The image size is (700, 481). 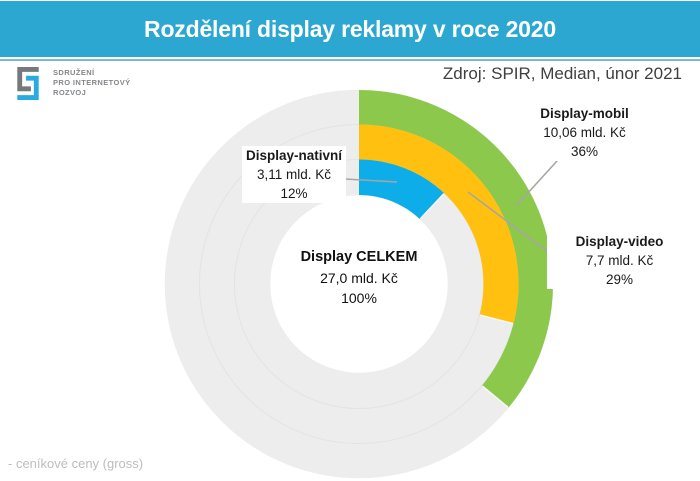 I want to click on donut-center-label: Display CELKEM 27,0 mld. Kč 100%, so click(x=359, y=278).